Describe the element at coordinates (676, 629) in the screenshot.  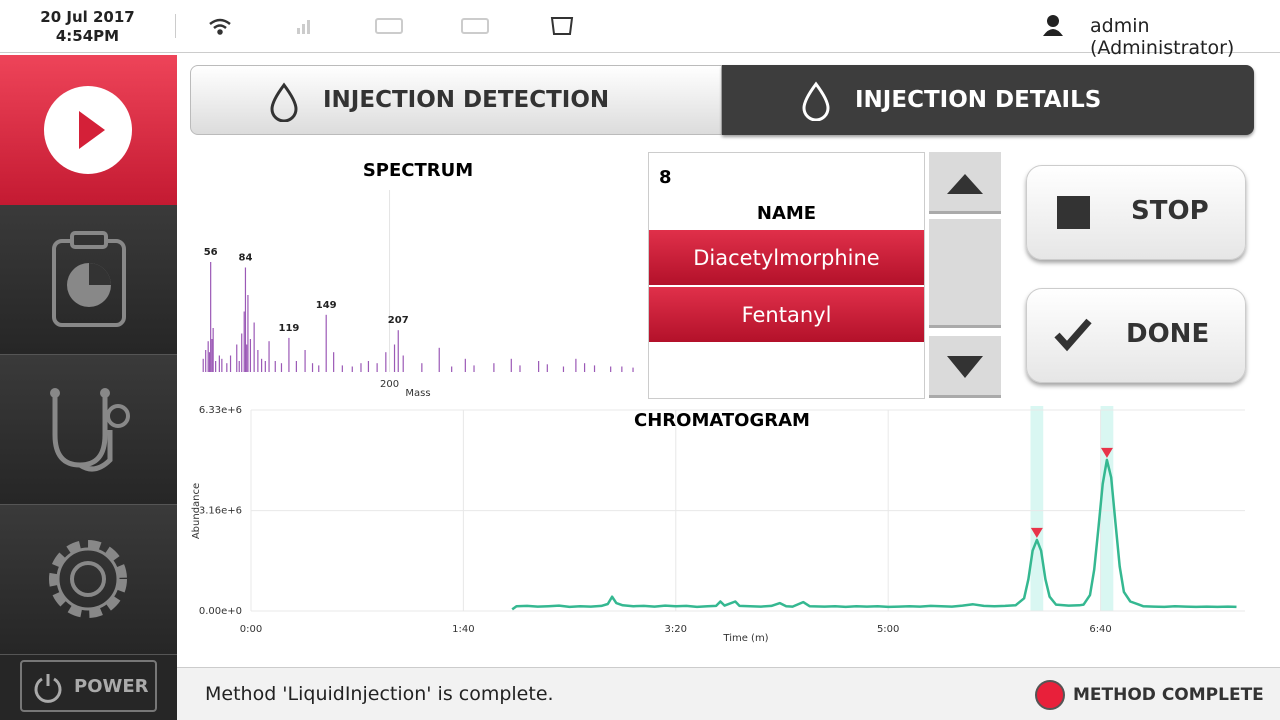
I see `x-tick-label: 3:20` at that location.